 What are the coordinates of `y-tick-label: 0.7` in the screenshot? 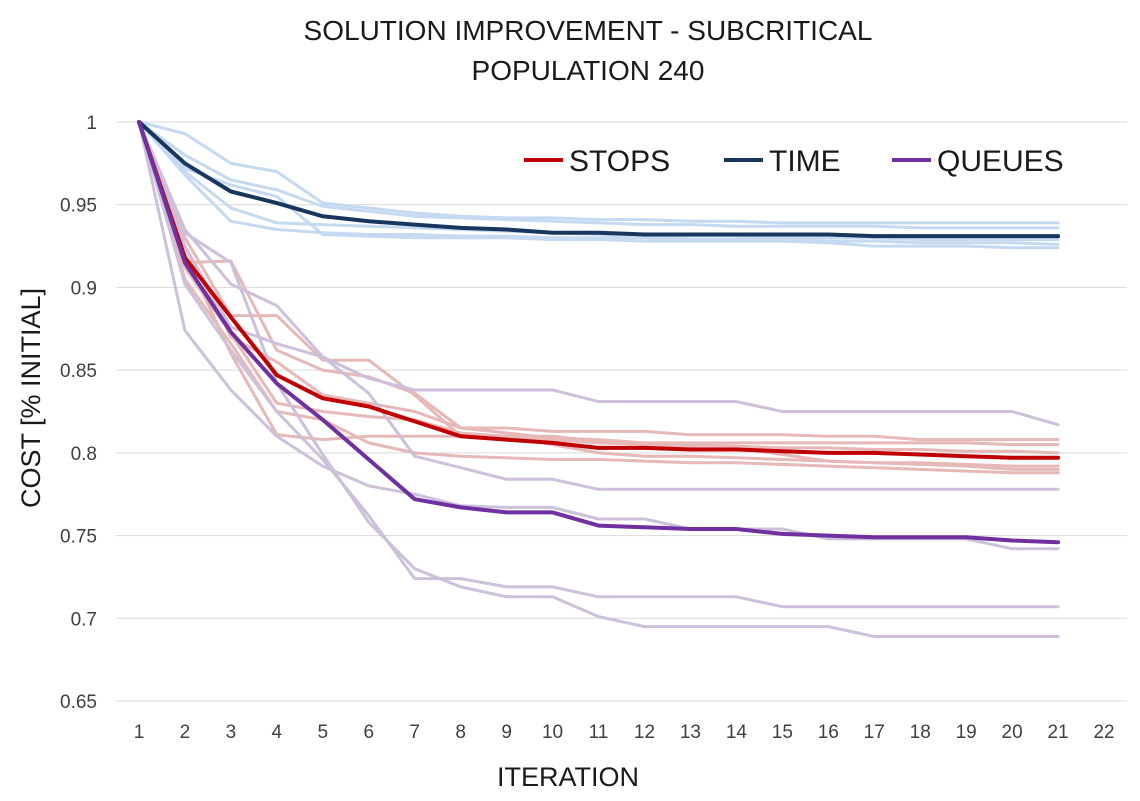 It's located at (84, 619).